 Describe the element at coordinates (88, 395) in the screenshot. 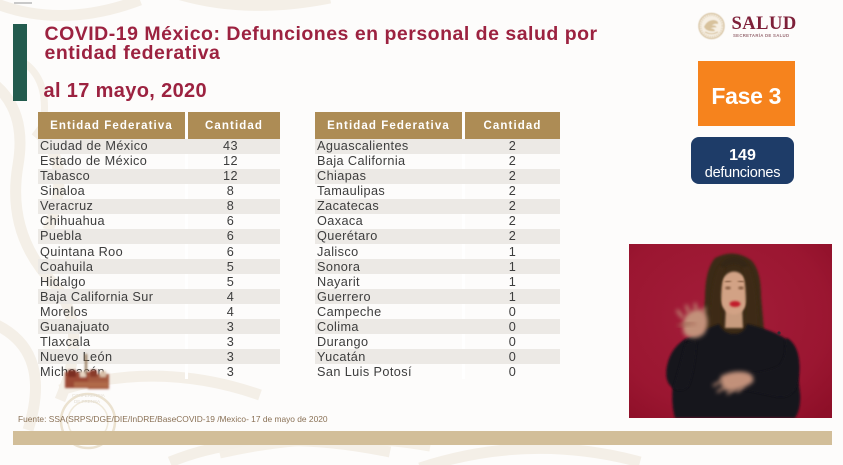

I see `svg-text: CONFERENCIA` at that location.